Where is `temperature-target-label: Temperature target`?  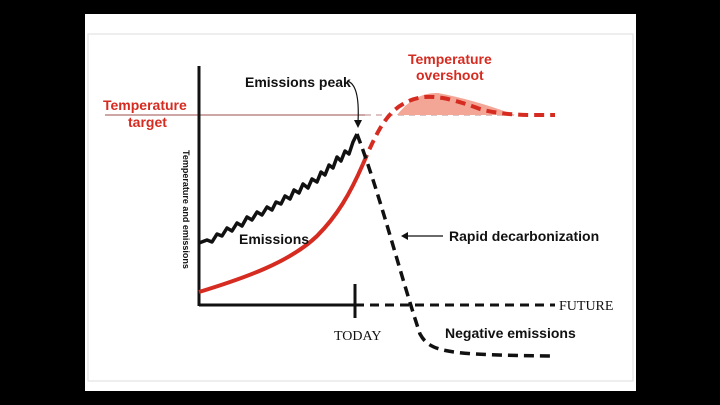 temperature-target-label: Temperature target is located at coordinates (147, 113).